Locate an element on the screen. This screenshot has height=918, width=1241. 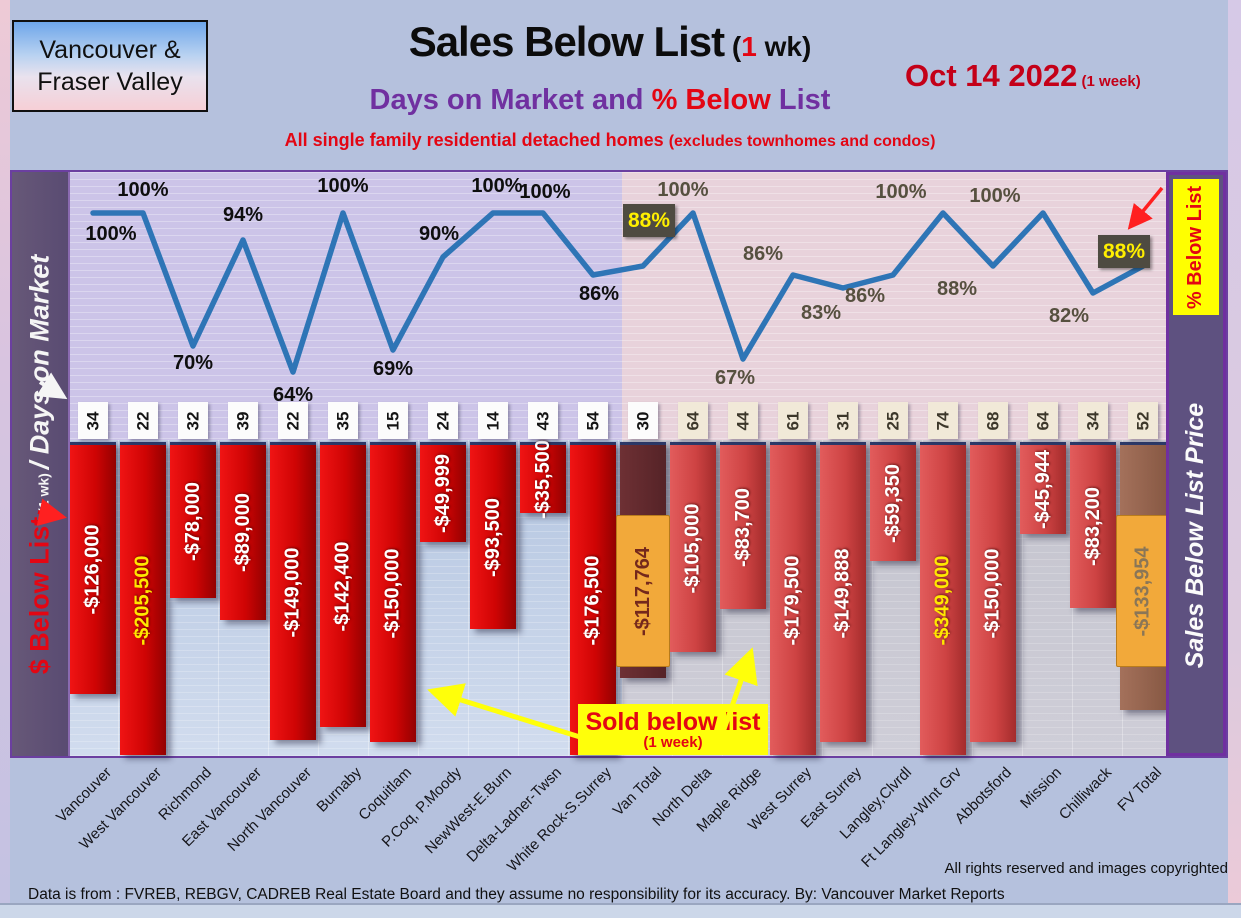
total-bar-tag-21: -$133,954 is located at coordinates (1143, 591).